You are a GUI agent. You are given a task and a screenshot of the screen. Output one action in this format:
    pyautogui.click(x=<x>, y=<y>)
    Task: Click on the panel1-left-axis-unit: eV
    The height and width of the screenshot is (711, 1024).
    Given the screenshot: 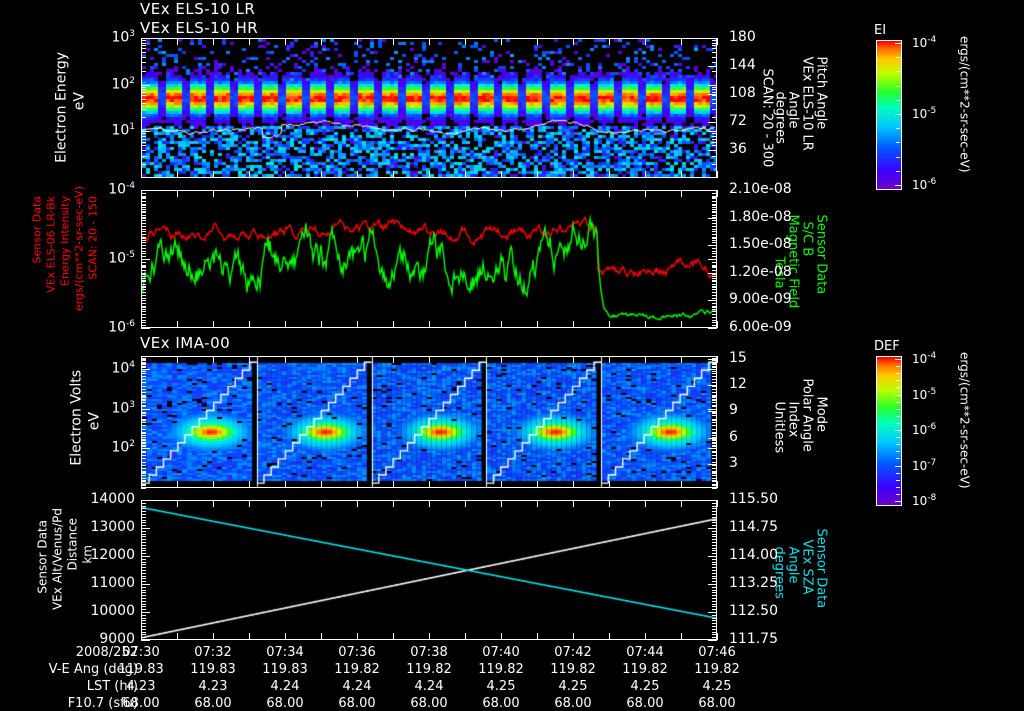 What is the action you would take?
    pyautogui.click(x=79, y=101)
    